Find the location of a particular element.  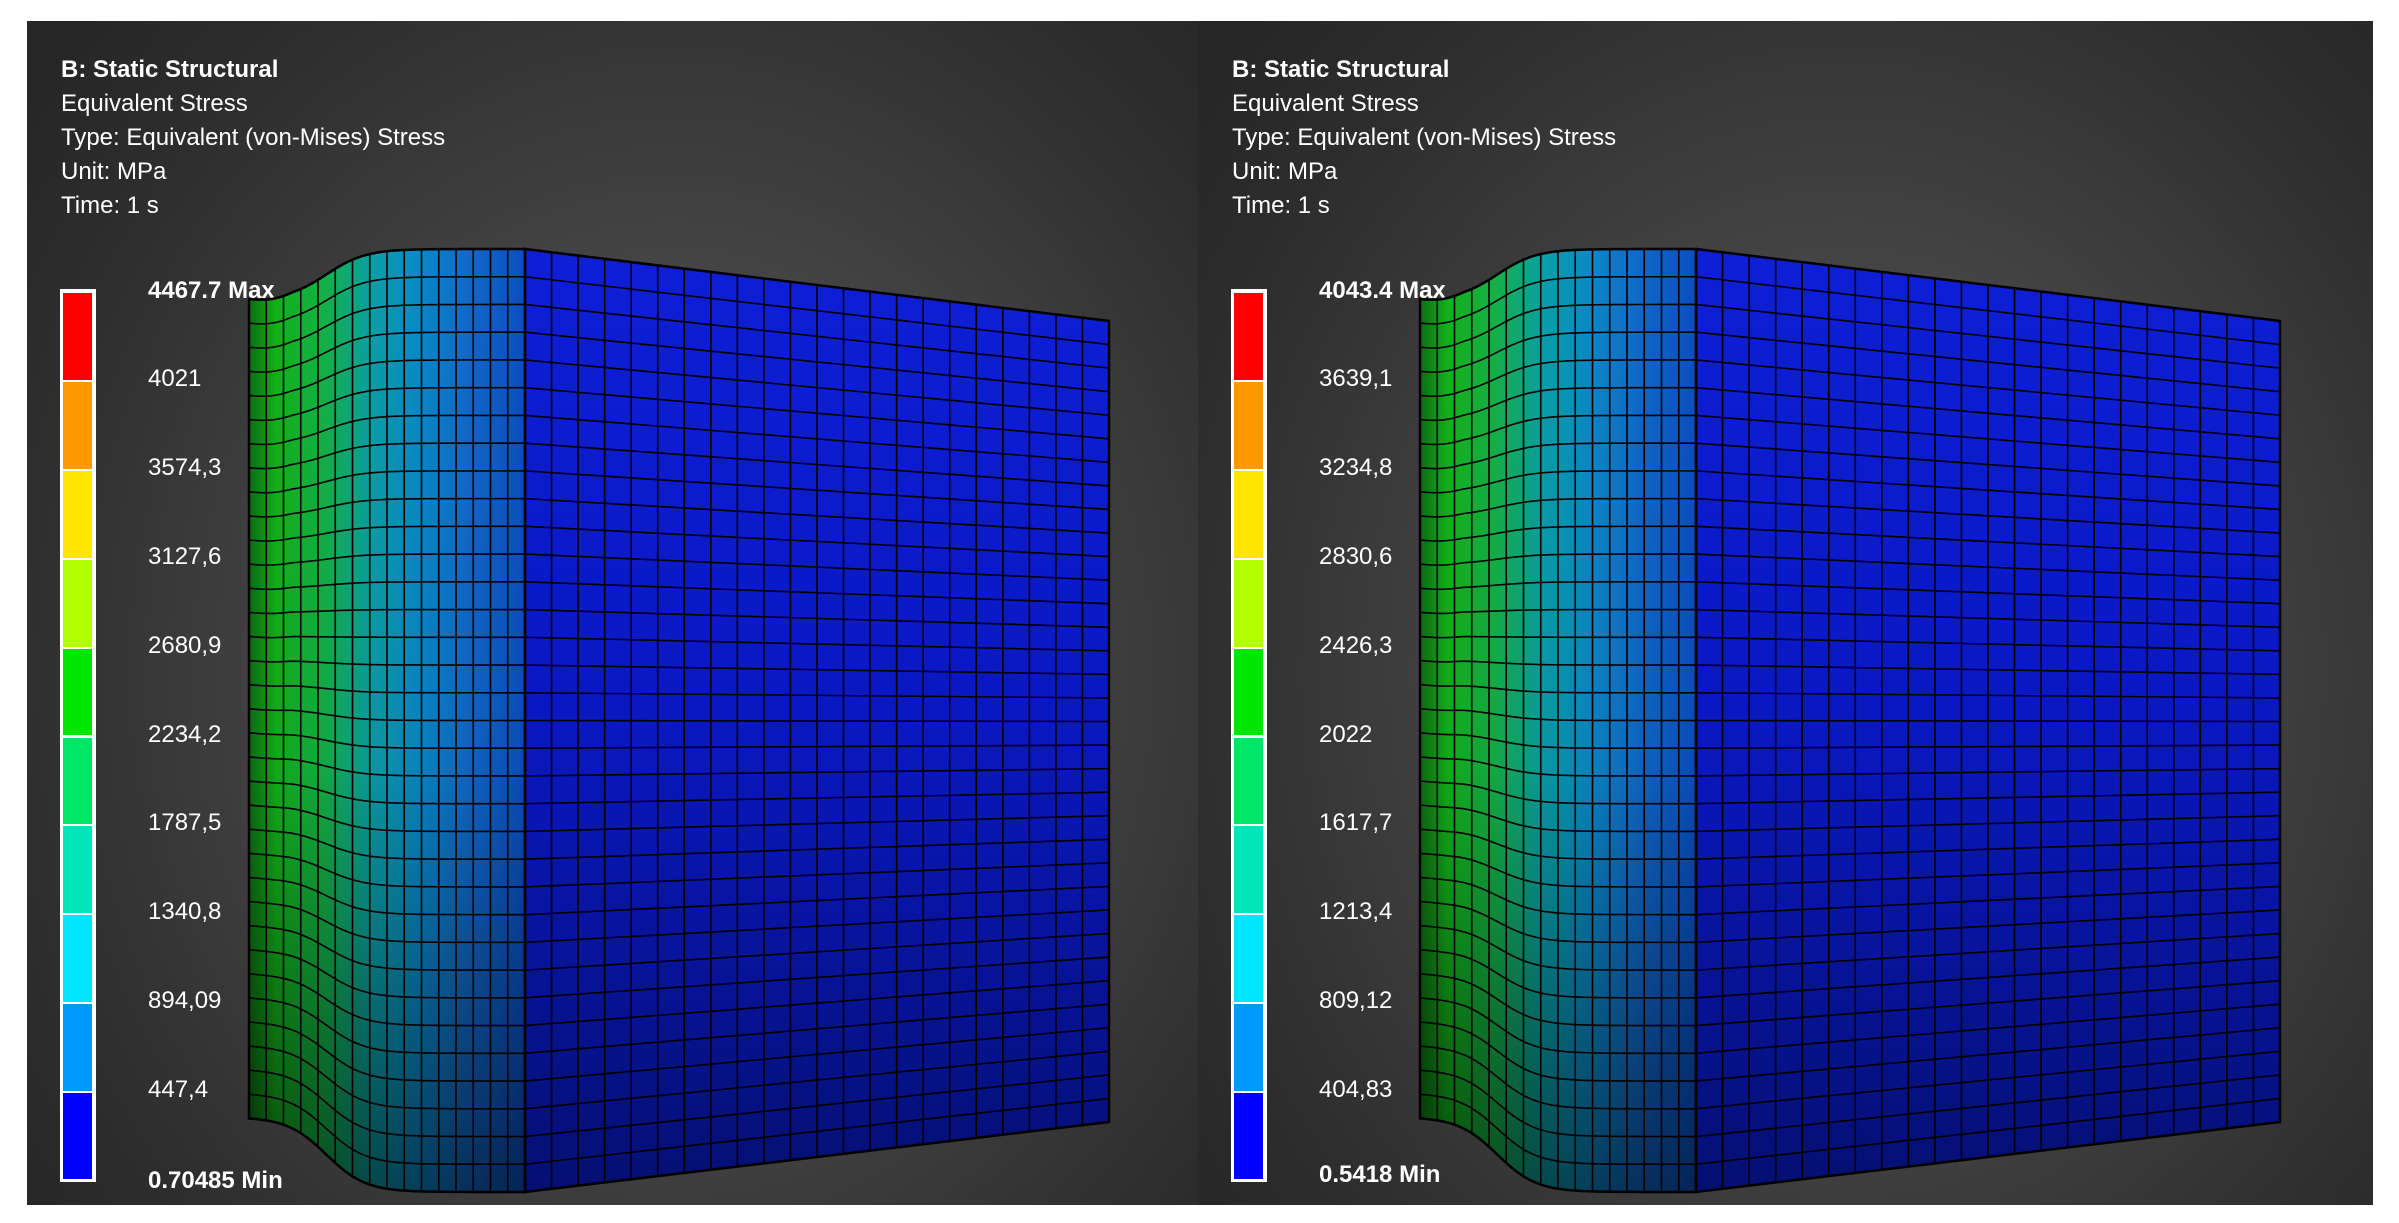

legend-tick-label: 809,12 is located at coordinates (1356, 1000).